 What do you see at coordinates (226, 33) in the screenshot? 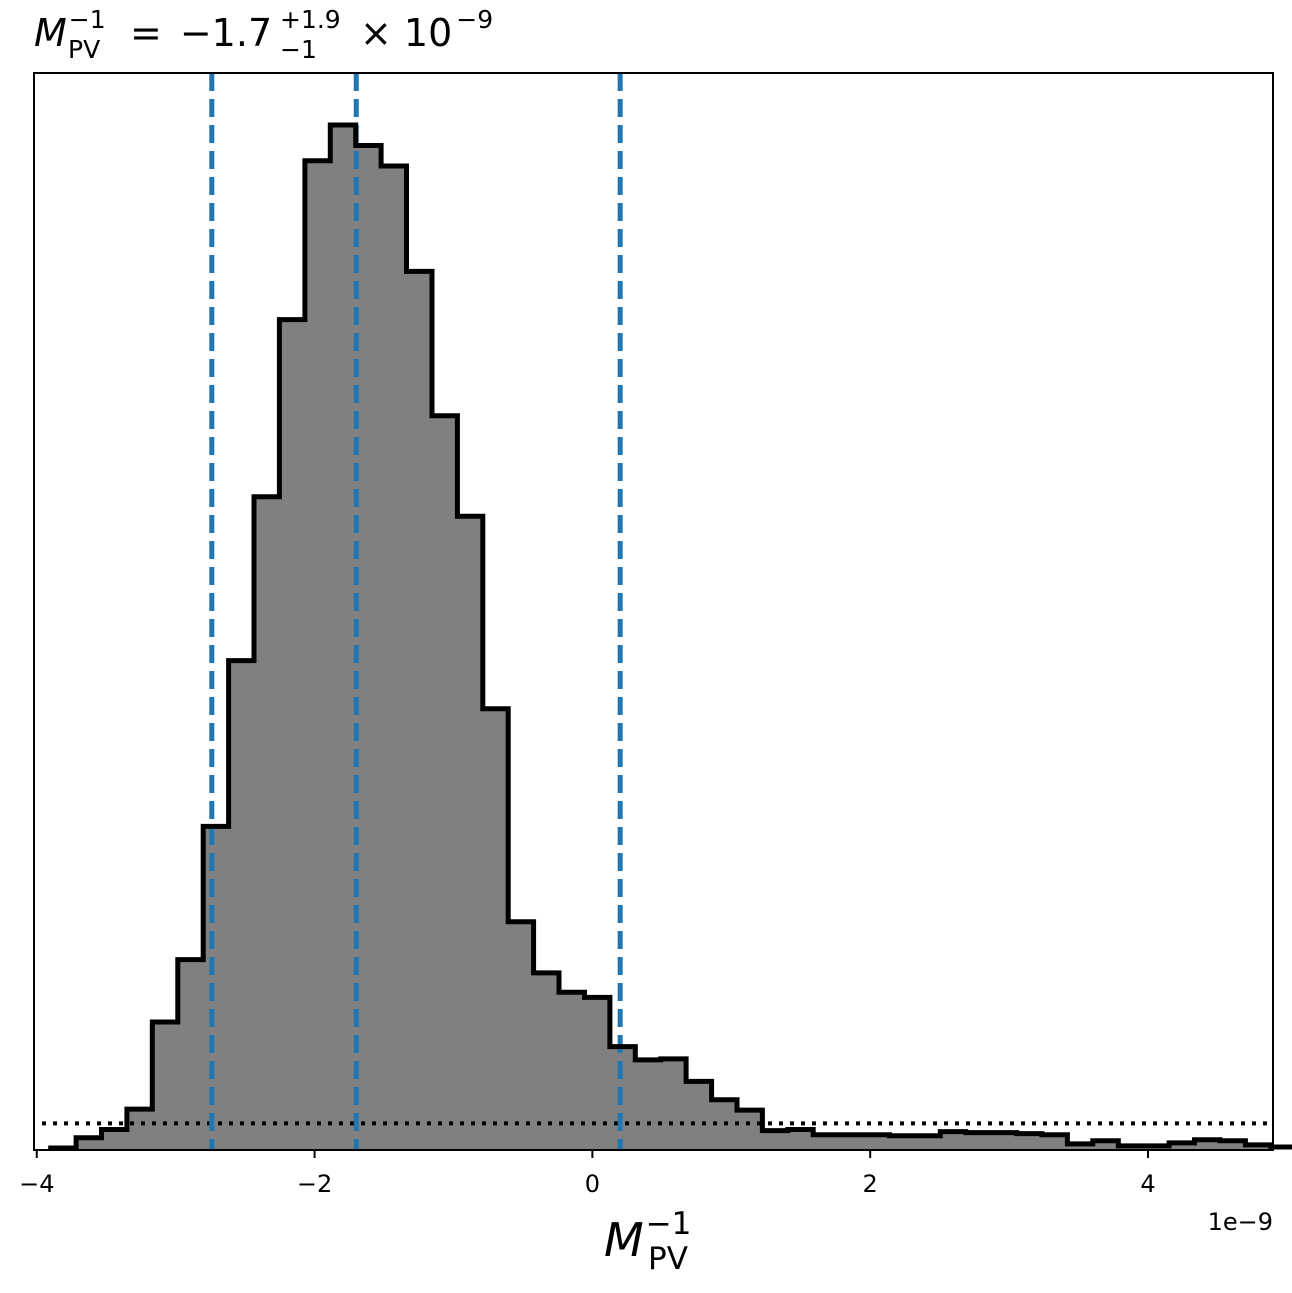
I see `title-median: −1.7` at bounding box center [226, 33].